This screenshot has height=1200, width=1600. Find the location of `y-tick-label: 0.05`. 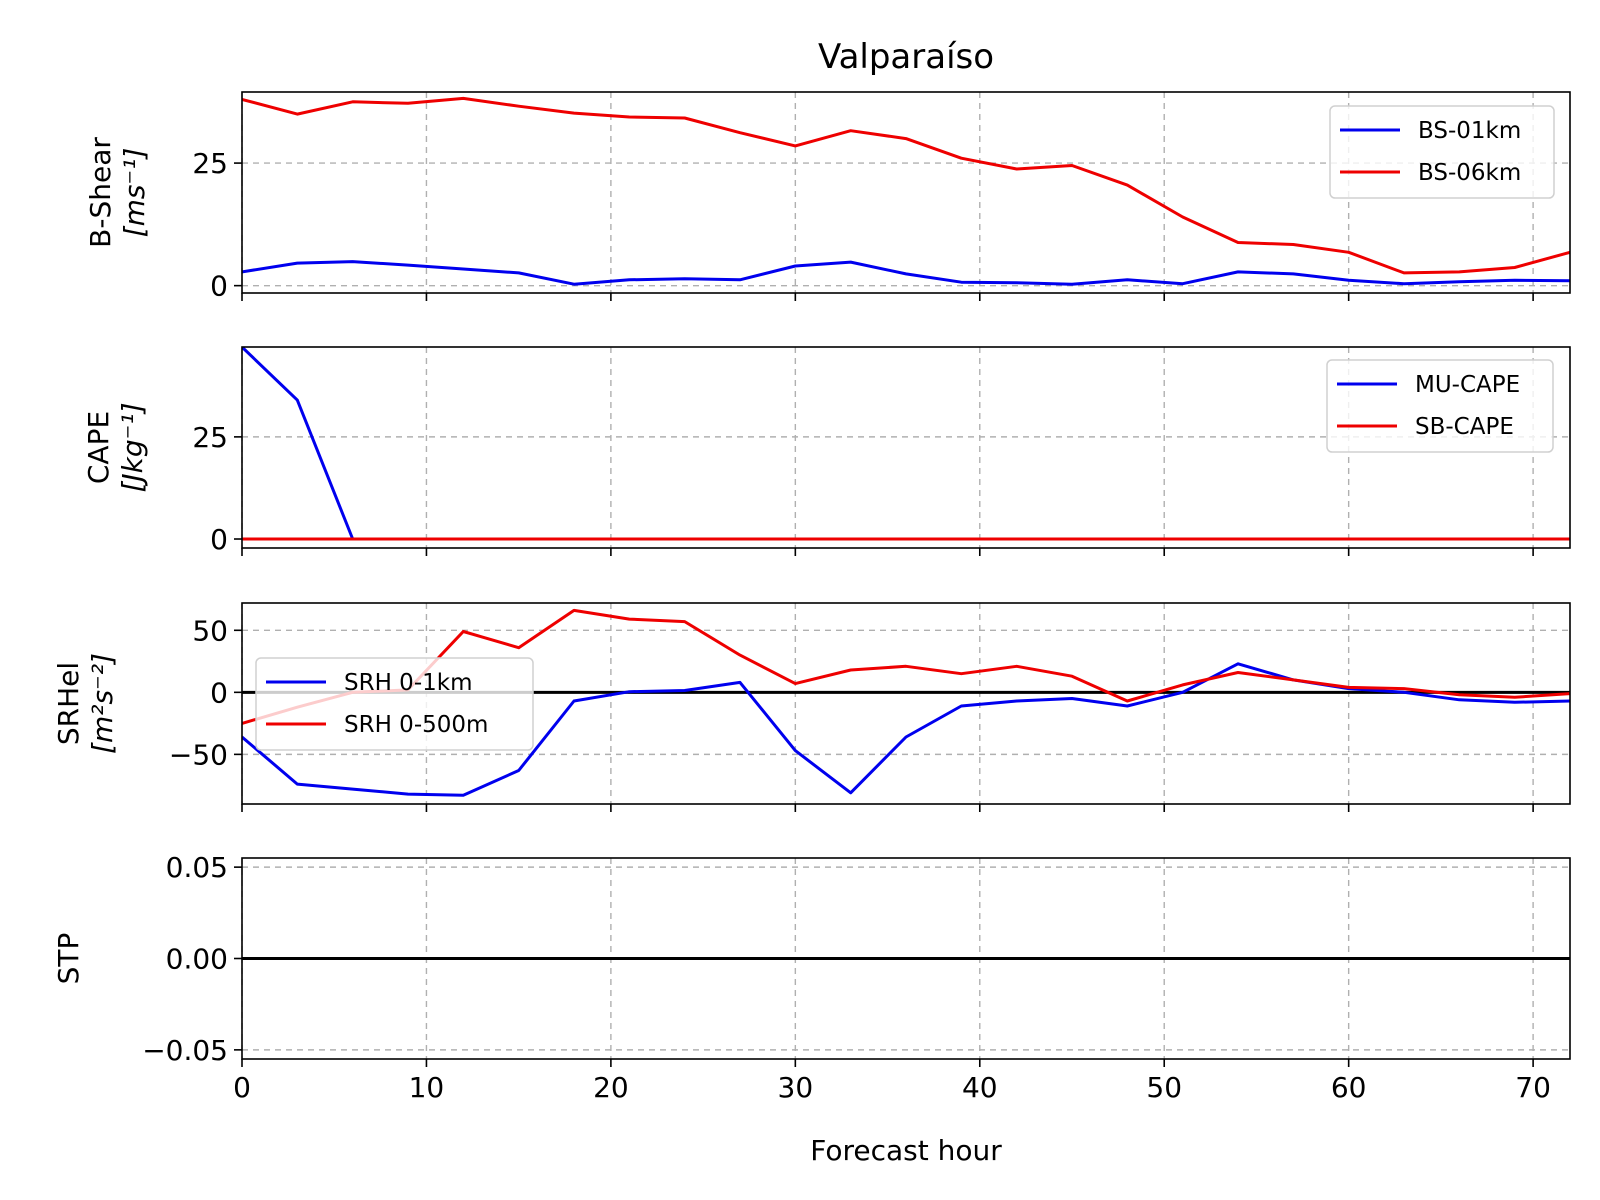

y-tick-label: 0.05 is located at coordinates (197, 867).